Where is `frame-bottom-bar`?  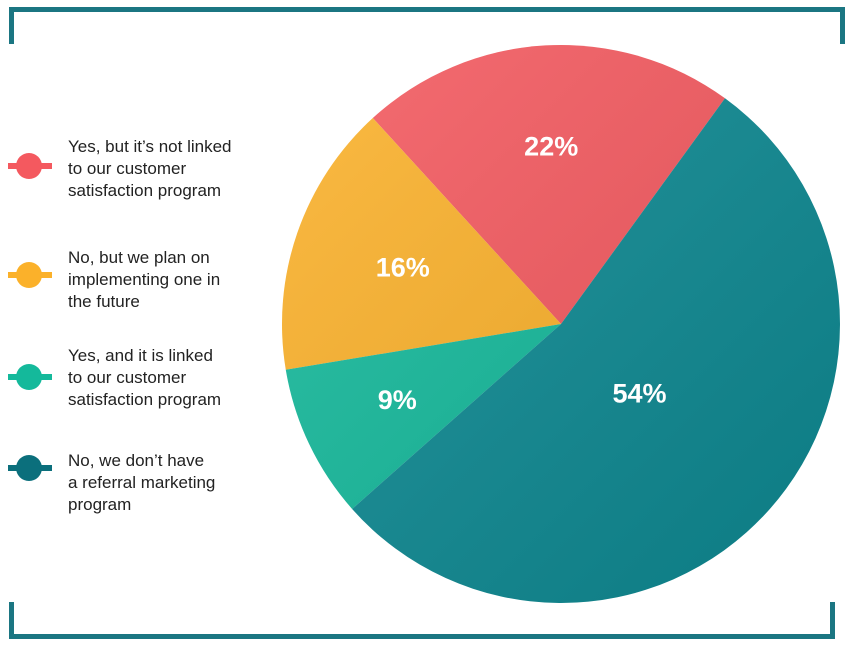 frame-bottom-bar is located at coordinates (422, 636).